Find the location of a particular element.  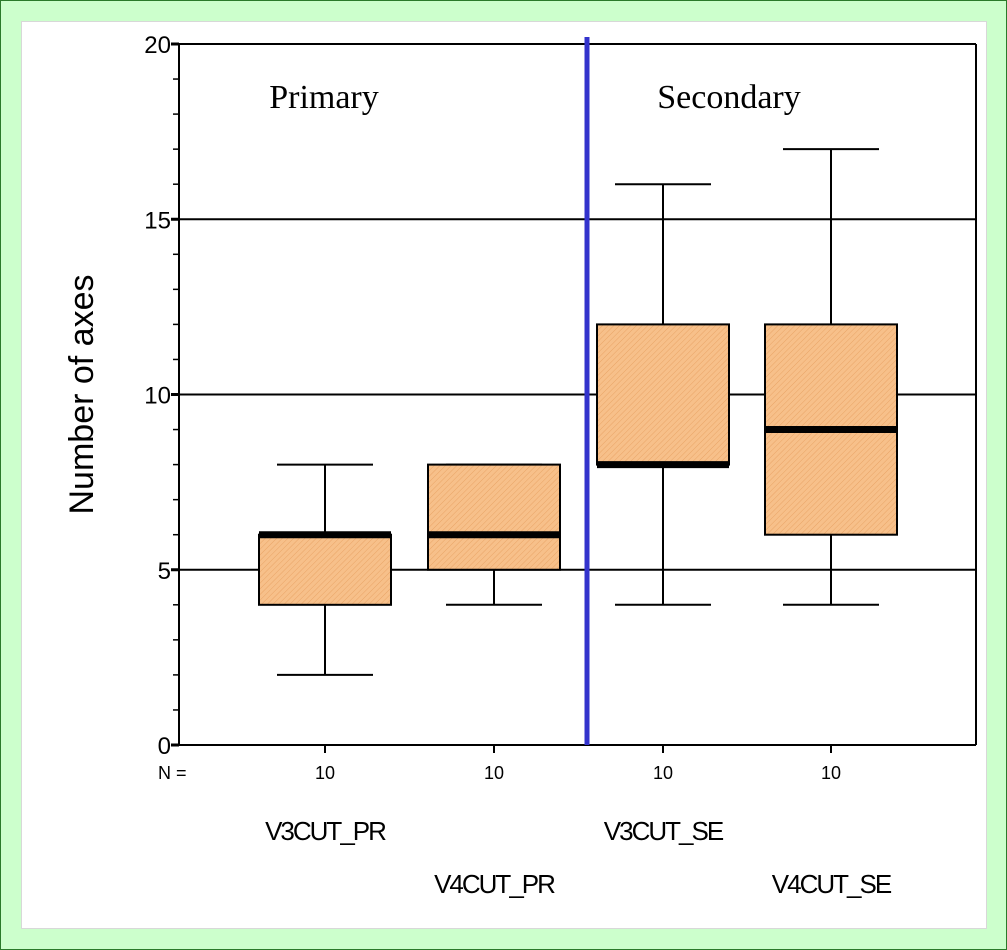

y-tick-label-20: 20 is located at coordinates (157, 45).